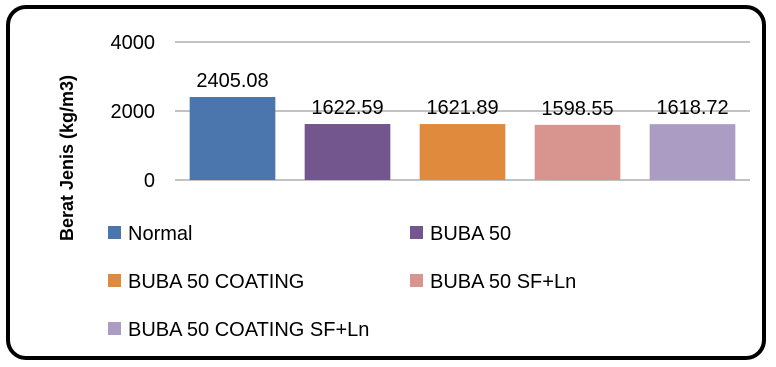 The height and width of the screenshot is (367, 776). What do you see at coordinates (133, 43) in the screenshot?
I see `y-tick-label: 4000` at bounding box center [133, 43].